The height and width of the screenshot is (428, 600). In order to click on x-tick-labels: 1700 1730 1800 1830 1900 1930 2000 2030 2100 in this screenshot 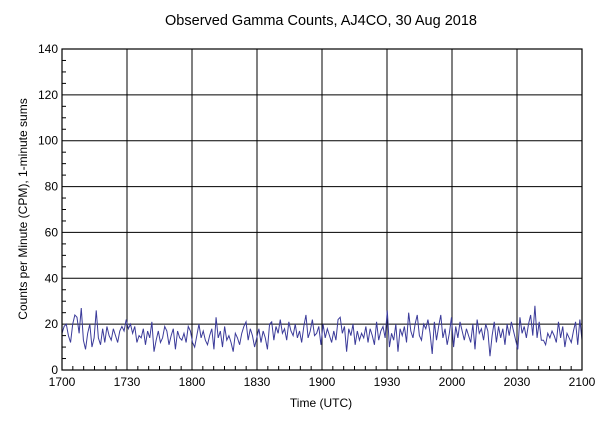, I will do `click(322, 382)`.